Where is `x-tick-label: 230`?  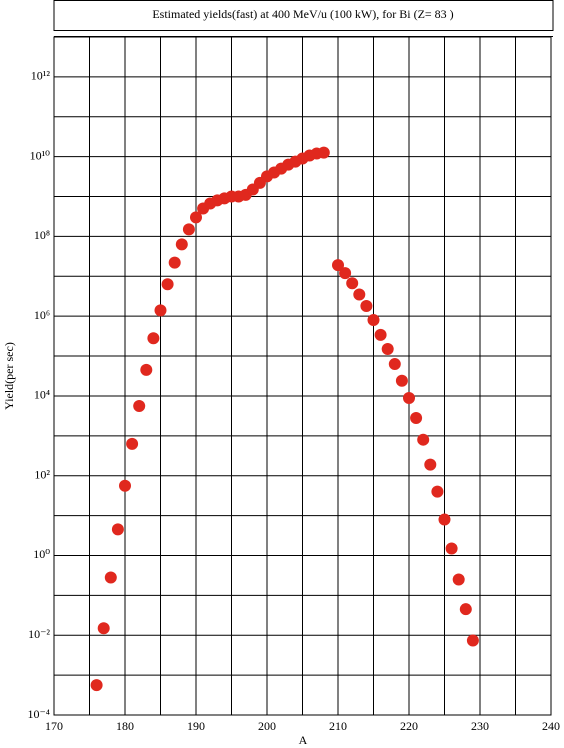
x-tick-label: 230 is located at coordinates (480, 726).